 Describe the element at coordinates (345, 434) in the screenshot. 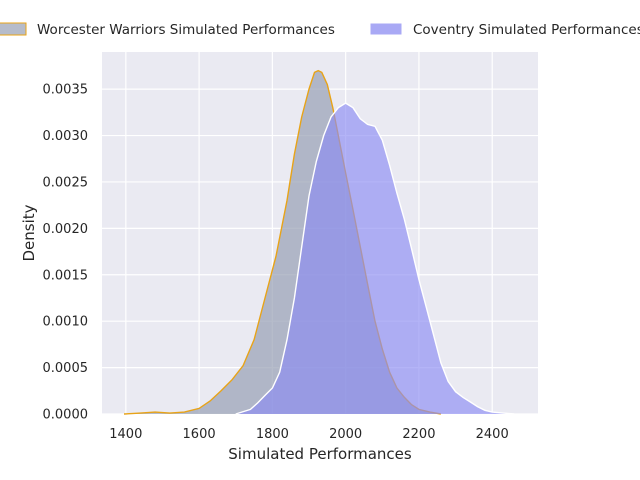

I see `x-tick-label: 2000` at that location.